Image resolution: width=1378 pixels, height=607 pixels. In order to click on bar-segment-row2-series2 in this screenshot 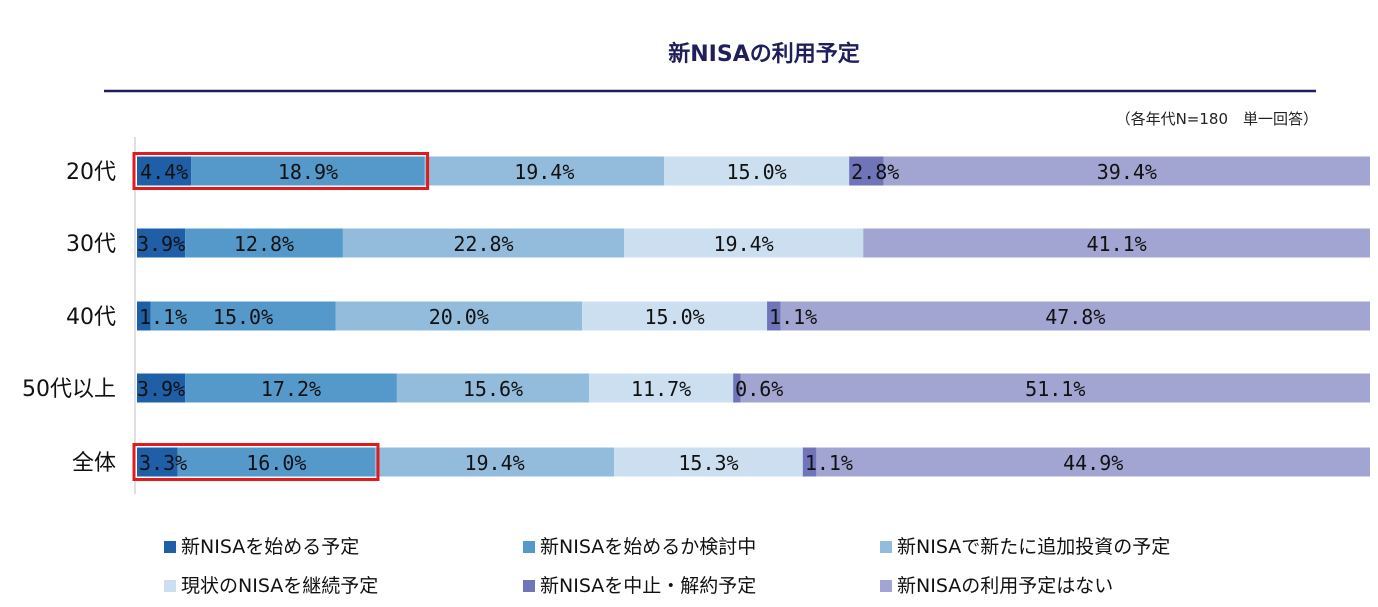, I will do `click(264, 243)`.